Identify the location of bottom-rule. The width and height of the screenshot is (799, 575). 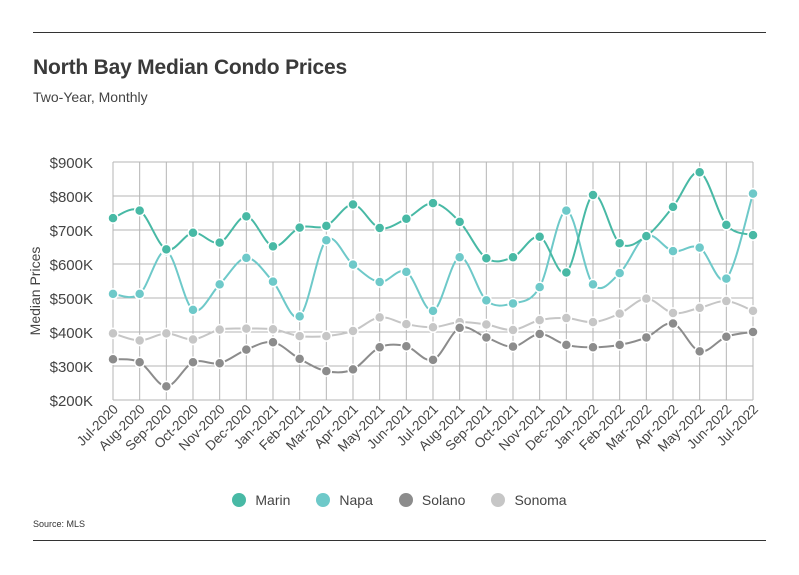
(399, 540).